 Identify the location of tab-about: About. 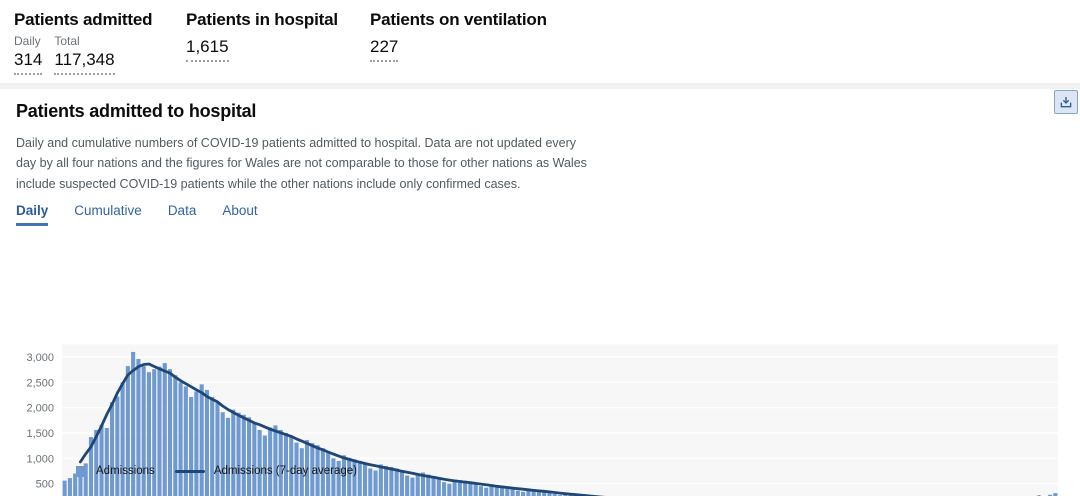
(240, 210).